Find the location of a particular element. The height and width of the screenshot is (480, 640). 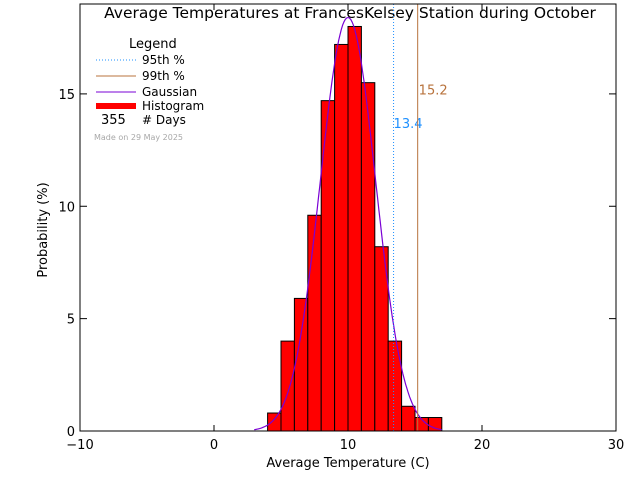

legend-label: Gaussian is located at coordinates (169, 92).